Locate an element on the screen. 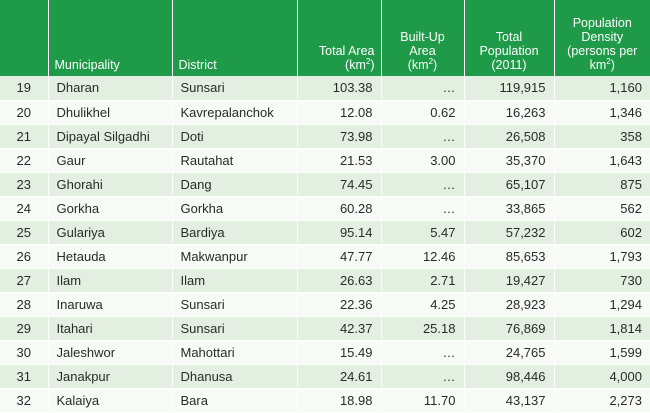 This screenshot has width=650, height=413. table-row: 31 Janakpur Dhanusa 24.61… 98,446 4,000 is located at coordinates (325, 376).